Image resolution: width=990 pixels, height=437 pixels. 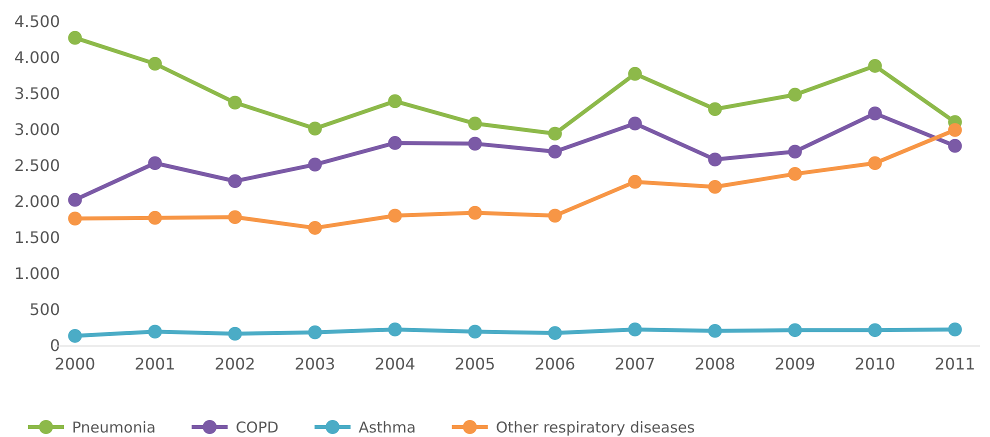 I want to click on x-tick-label: 2005, so click(x=475, y=364).